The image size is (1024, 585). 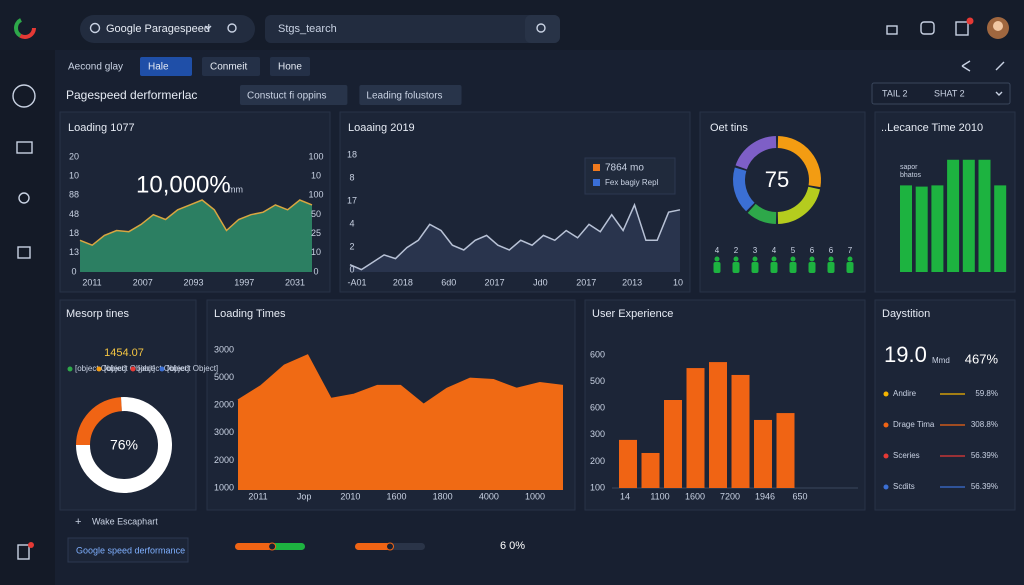 What do you see at coordinates (984, 486) in the screenshot?
I see `row-value: 56.39%` at bounding box center [984, 486].